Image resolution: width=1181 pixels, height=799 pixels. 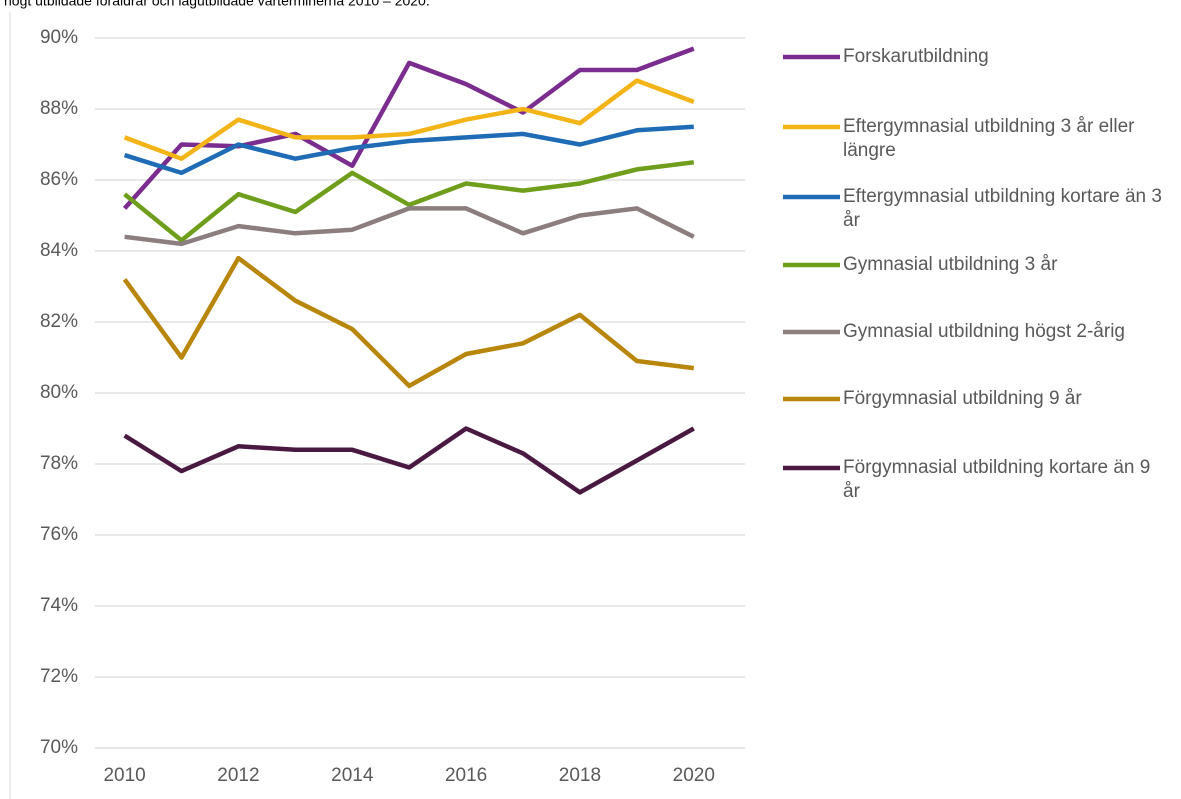 What do you see at coordinates (352, 775) in the screenshot?
I see `x-tick-label: 2014` at bounding box center [352, 775].